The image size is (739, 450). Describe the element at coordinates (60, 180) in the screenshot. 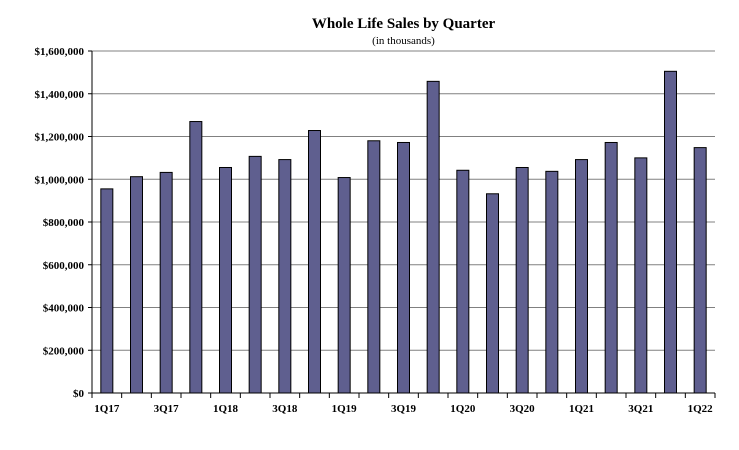

I see `y-tick-label: $1,000,000` at that location.